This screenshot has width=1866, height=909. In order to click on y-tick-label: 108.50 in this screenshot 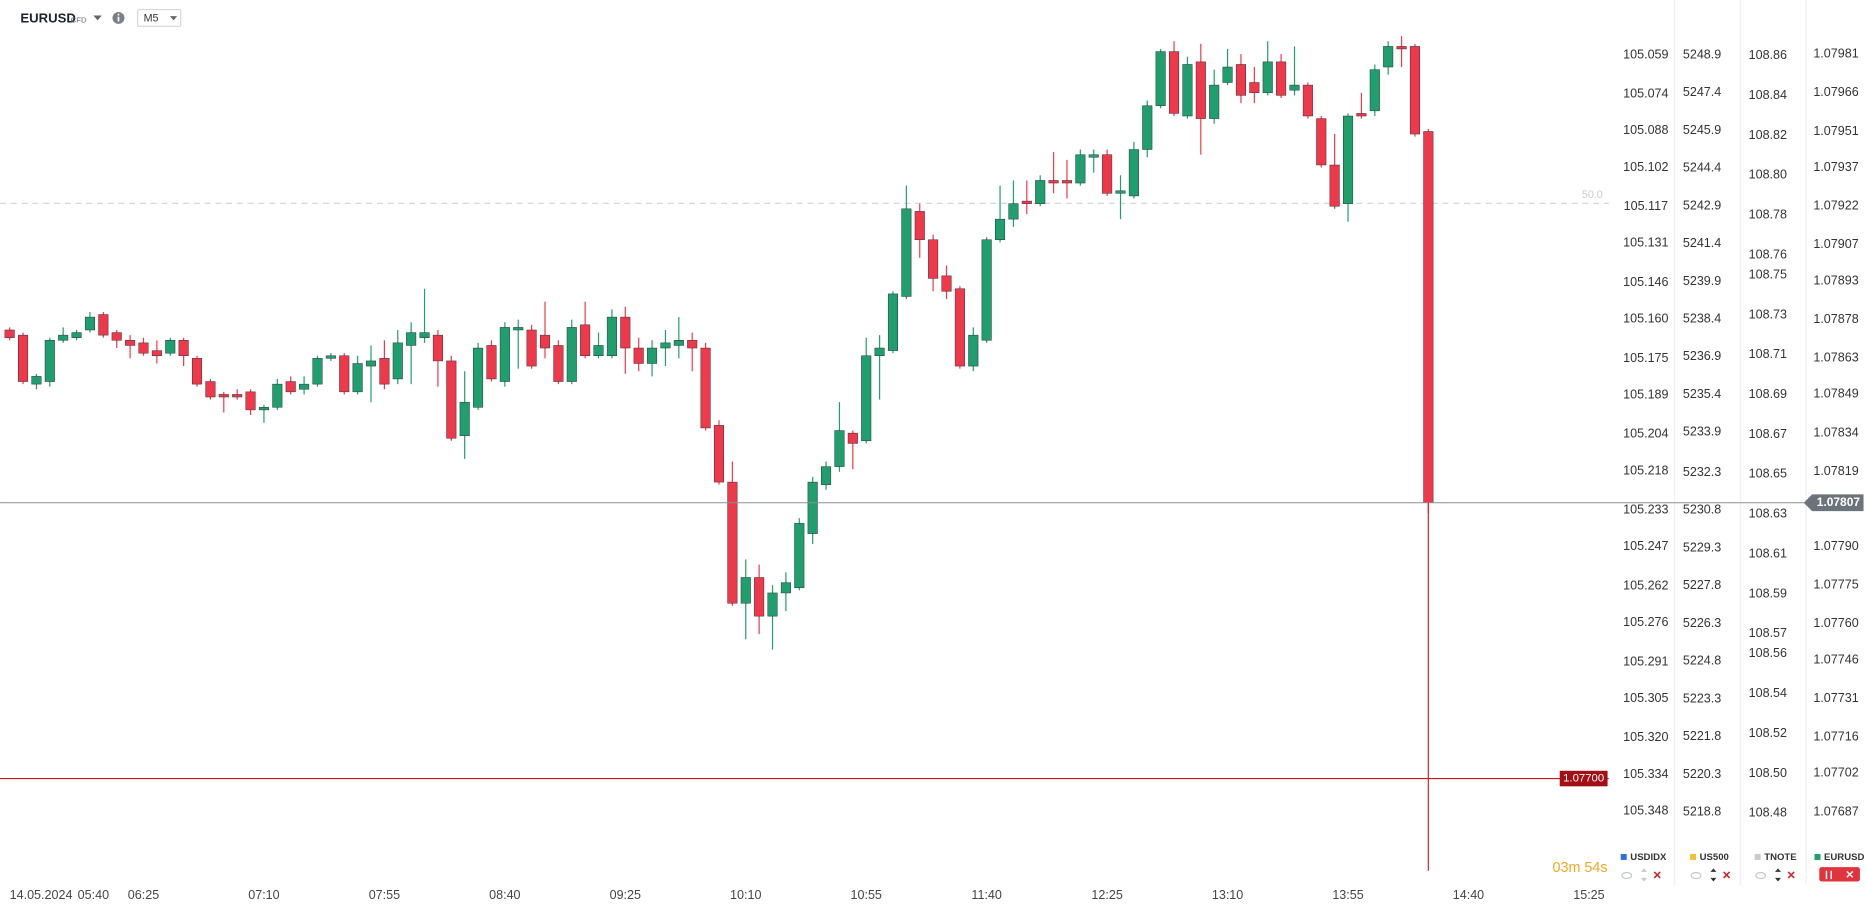, I will do `click(1768, 773)`.